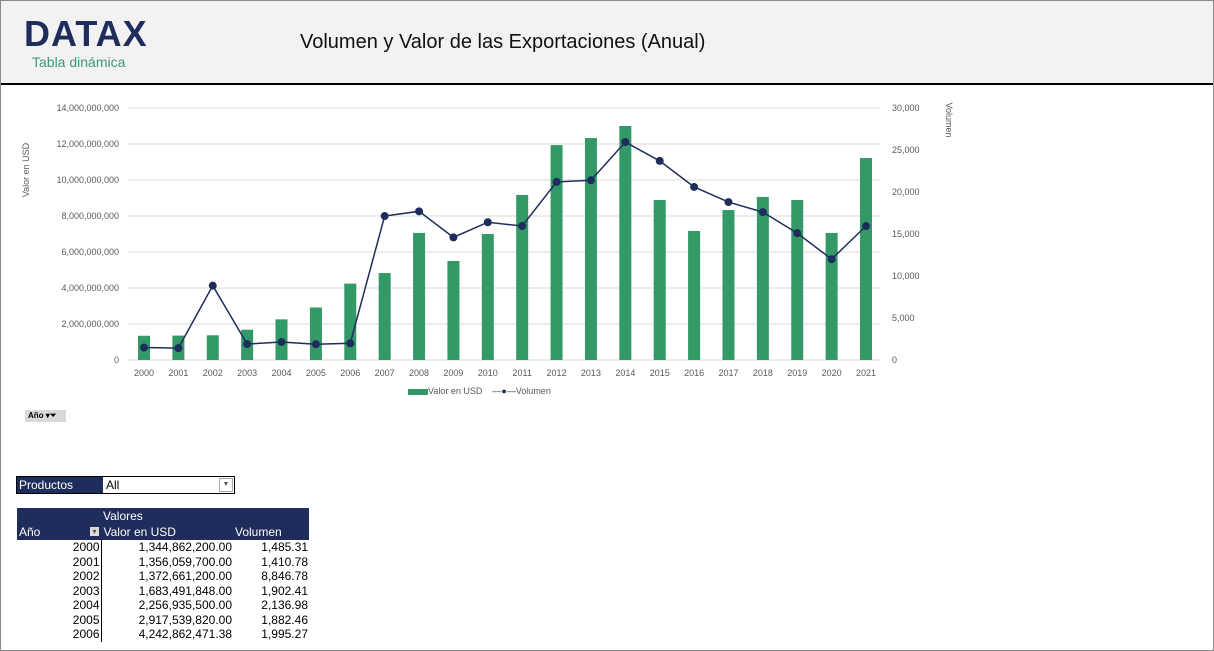 This screenshot has height=651, width=1214. Describe the element at coordinates (384, 316) in the screenshot. I see `bar-2007` at that location.